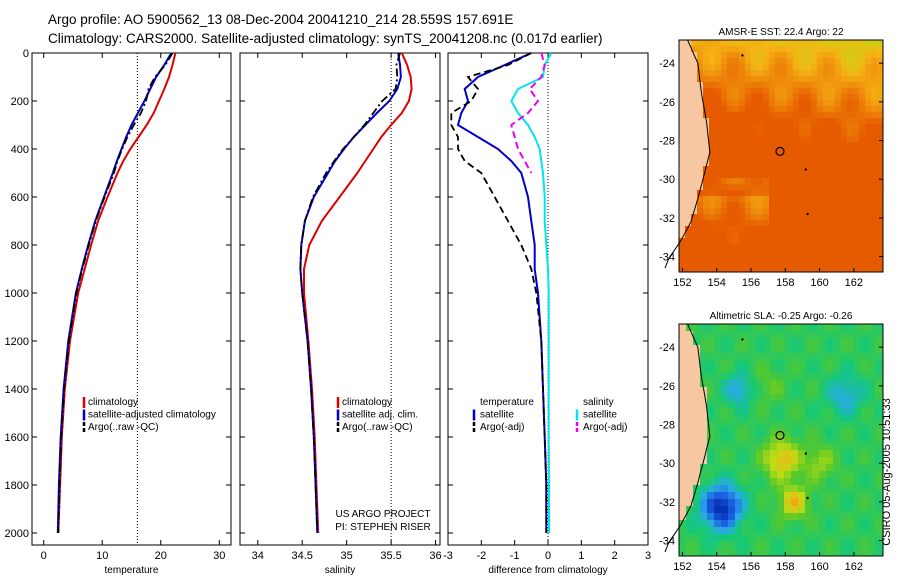  Describe the element at coordinates (383, 527) in the screenshot. I see `pi-label: PI: STEPHEN RISER` at that location.